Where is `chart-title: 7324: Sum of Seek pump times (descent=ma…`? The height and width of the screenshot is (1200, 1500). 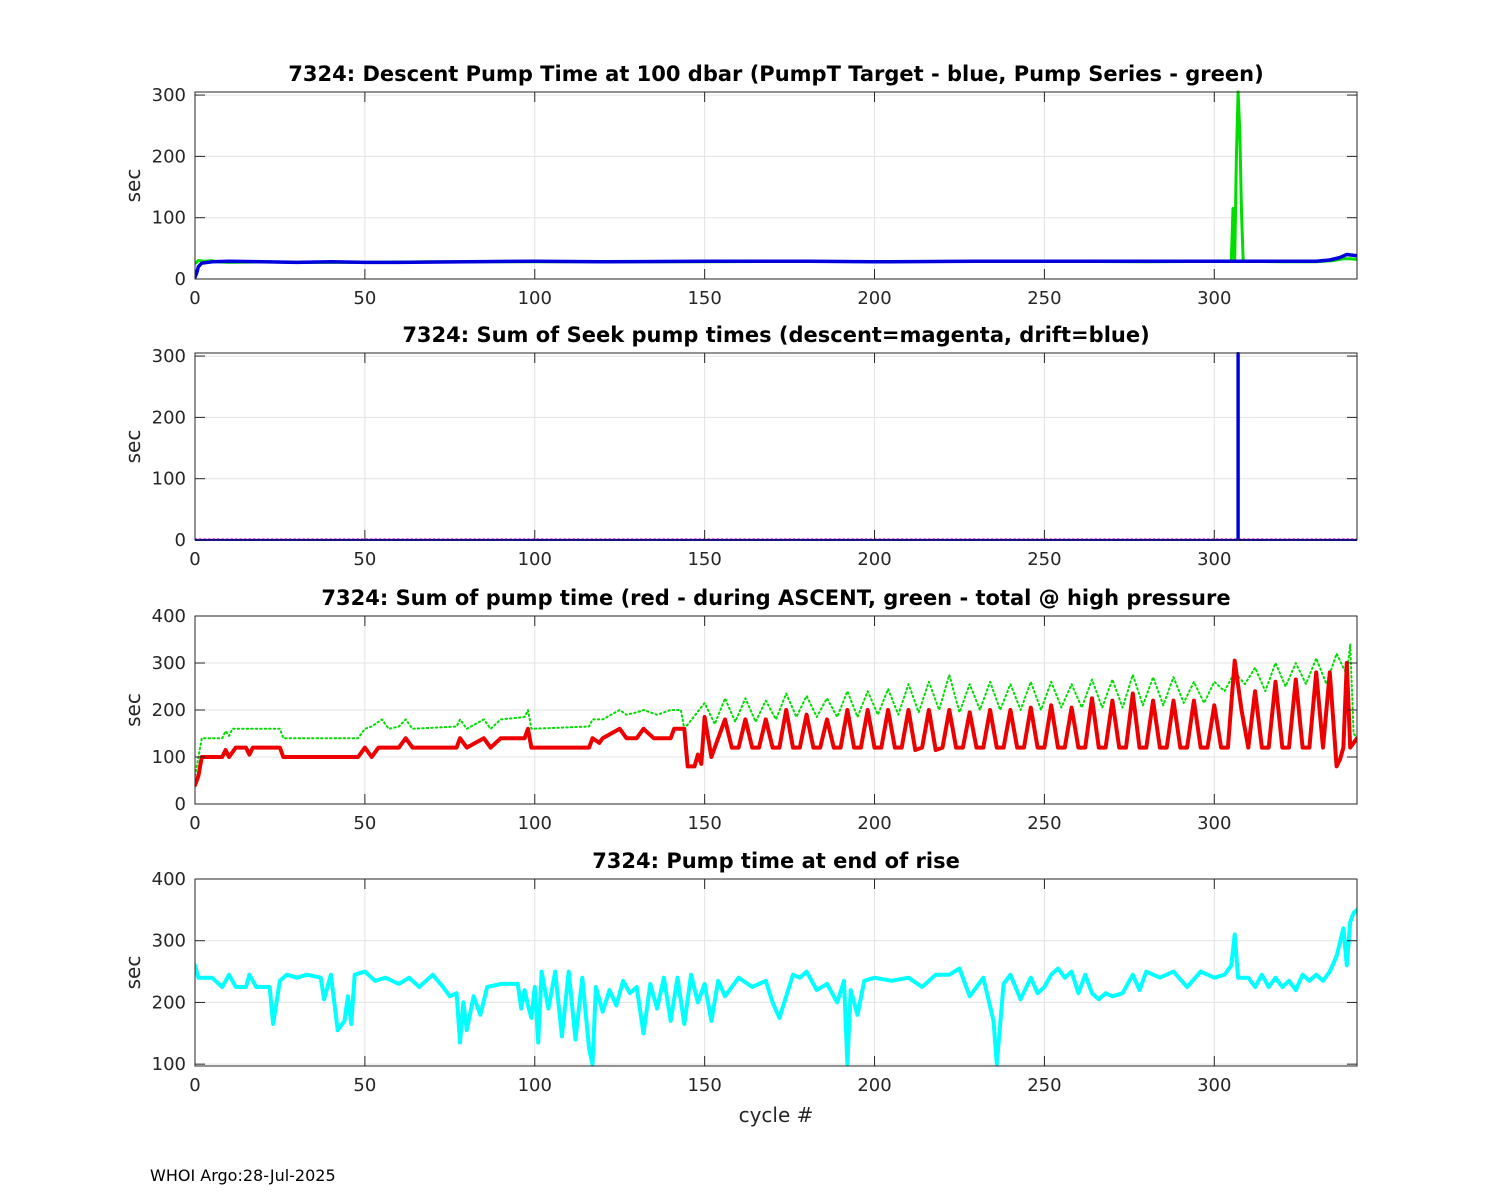 chart-title: 7324: Sum of Seek pump times (descent=ma… is located at coordinates (775, 335).